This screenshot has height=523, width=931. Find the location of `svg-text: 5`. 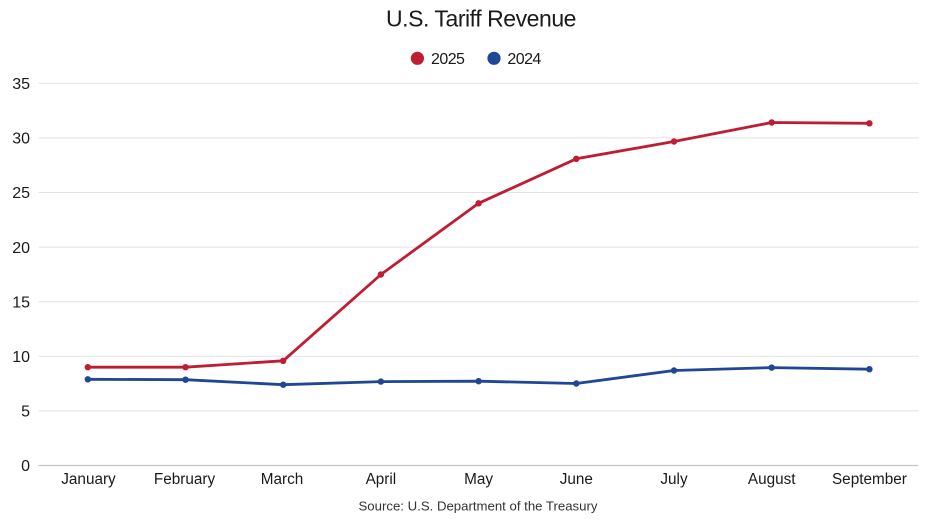

svg-text: 5 is located at coordinates (25, 412).